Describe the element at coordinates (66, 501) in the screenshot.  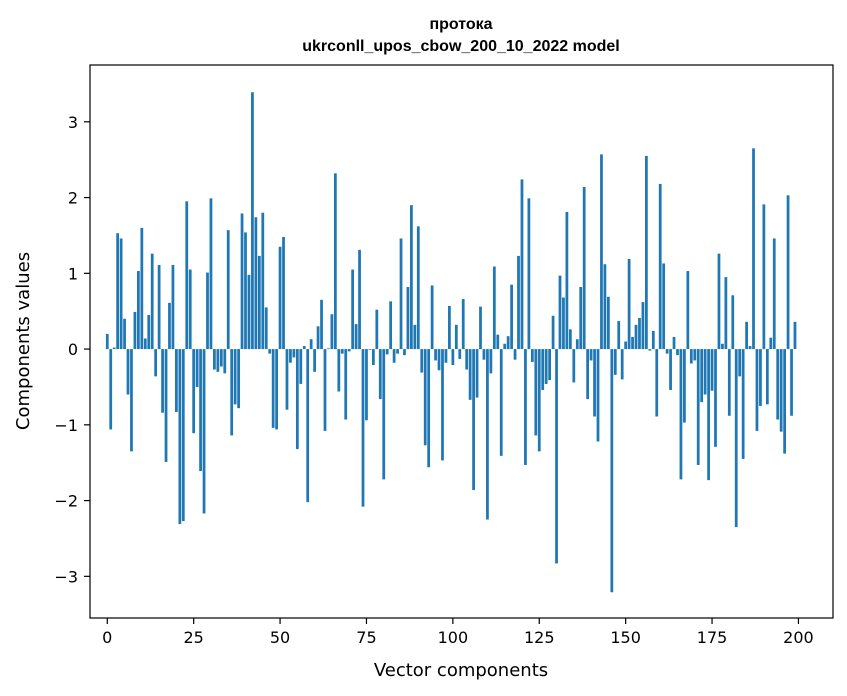
I see `y-tick-label: −2` at that location.